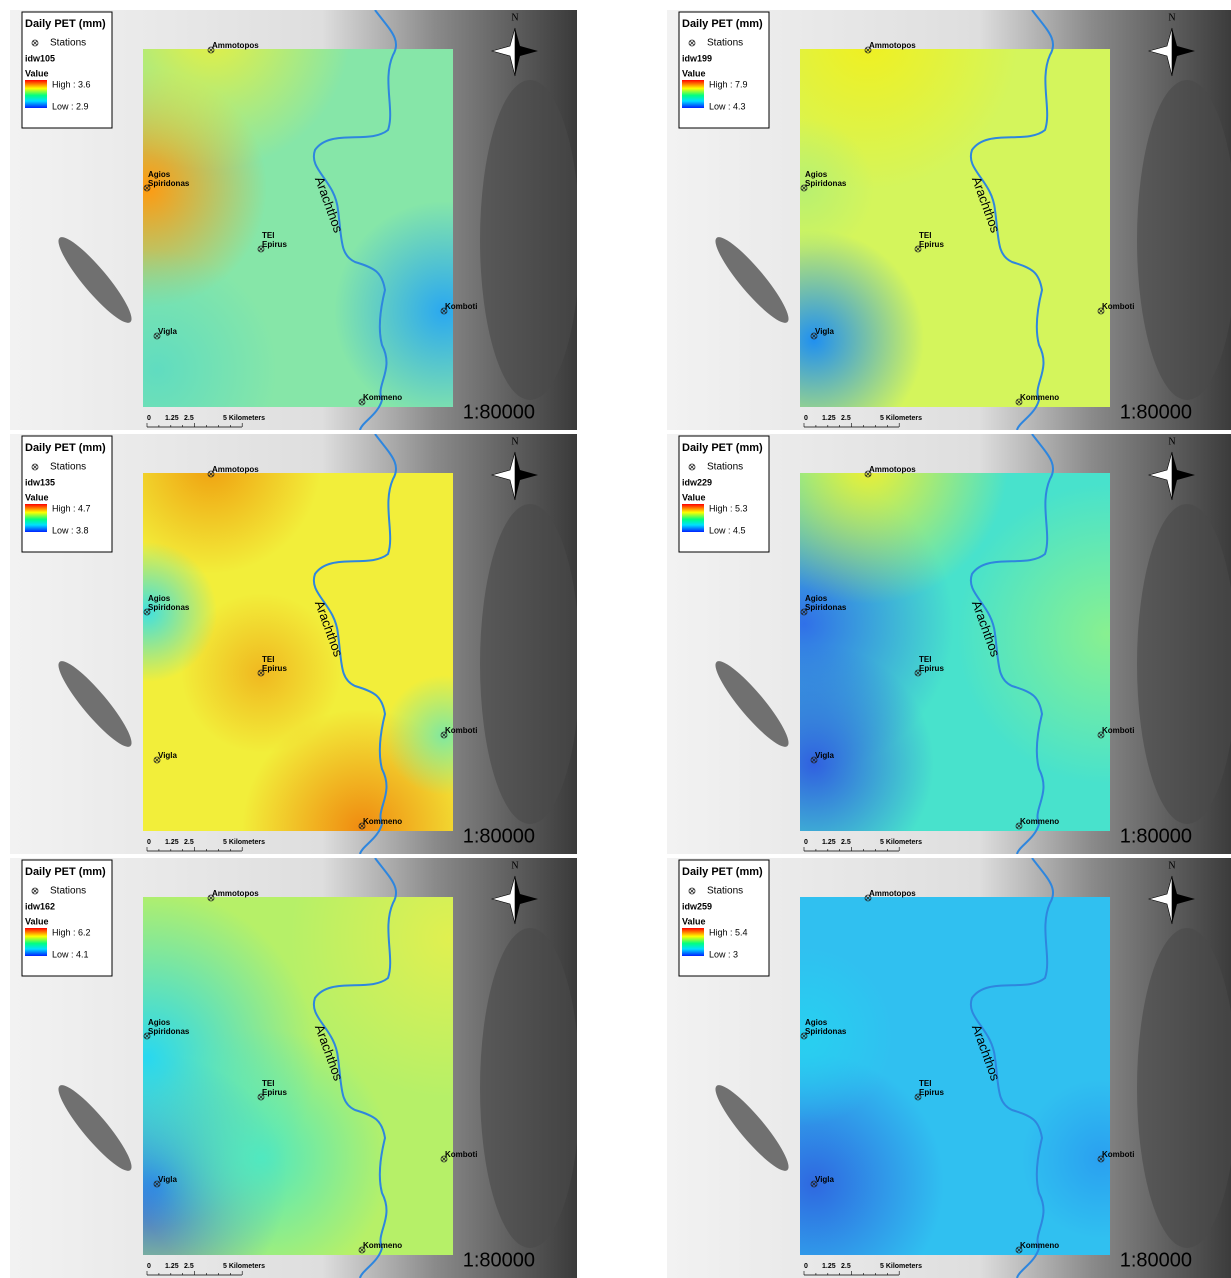 Image resolution: width=1231 pixels, height=1278 pixels. What do you see at coordinates (723, 954) in the screenshot?
I see `legend-low: Low : 3` at bounding box center [723, 954].